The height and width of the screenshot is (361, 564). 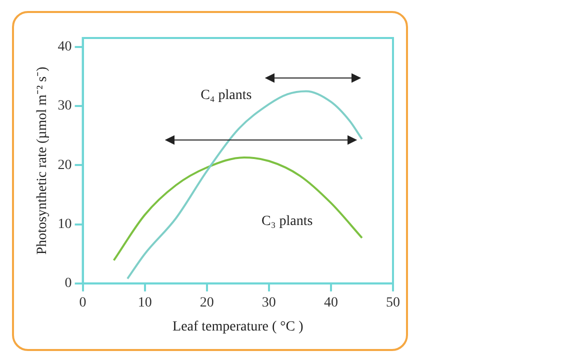 I want to click on series-label: C₄ plants, so click(x=226, y=95).